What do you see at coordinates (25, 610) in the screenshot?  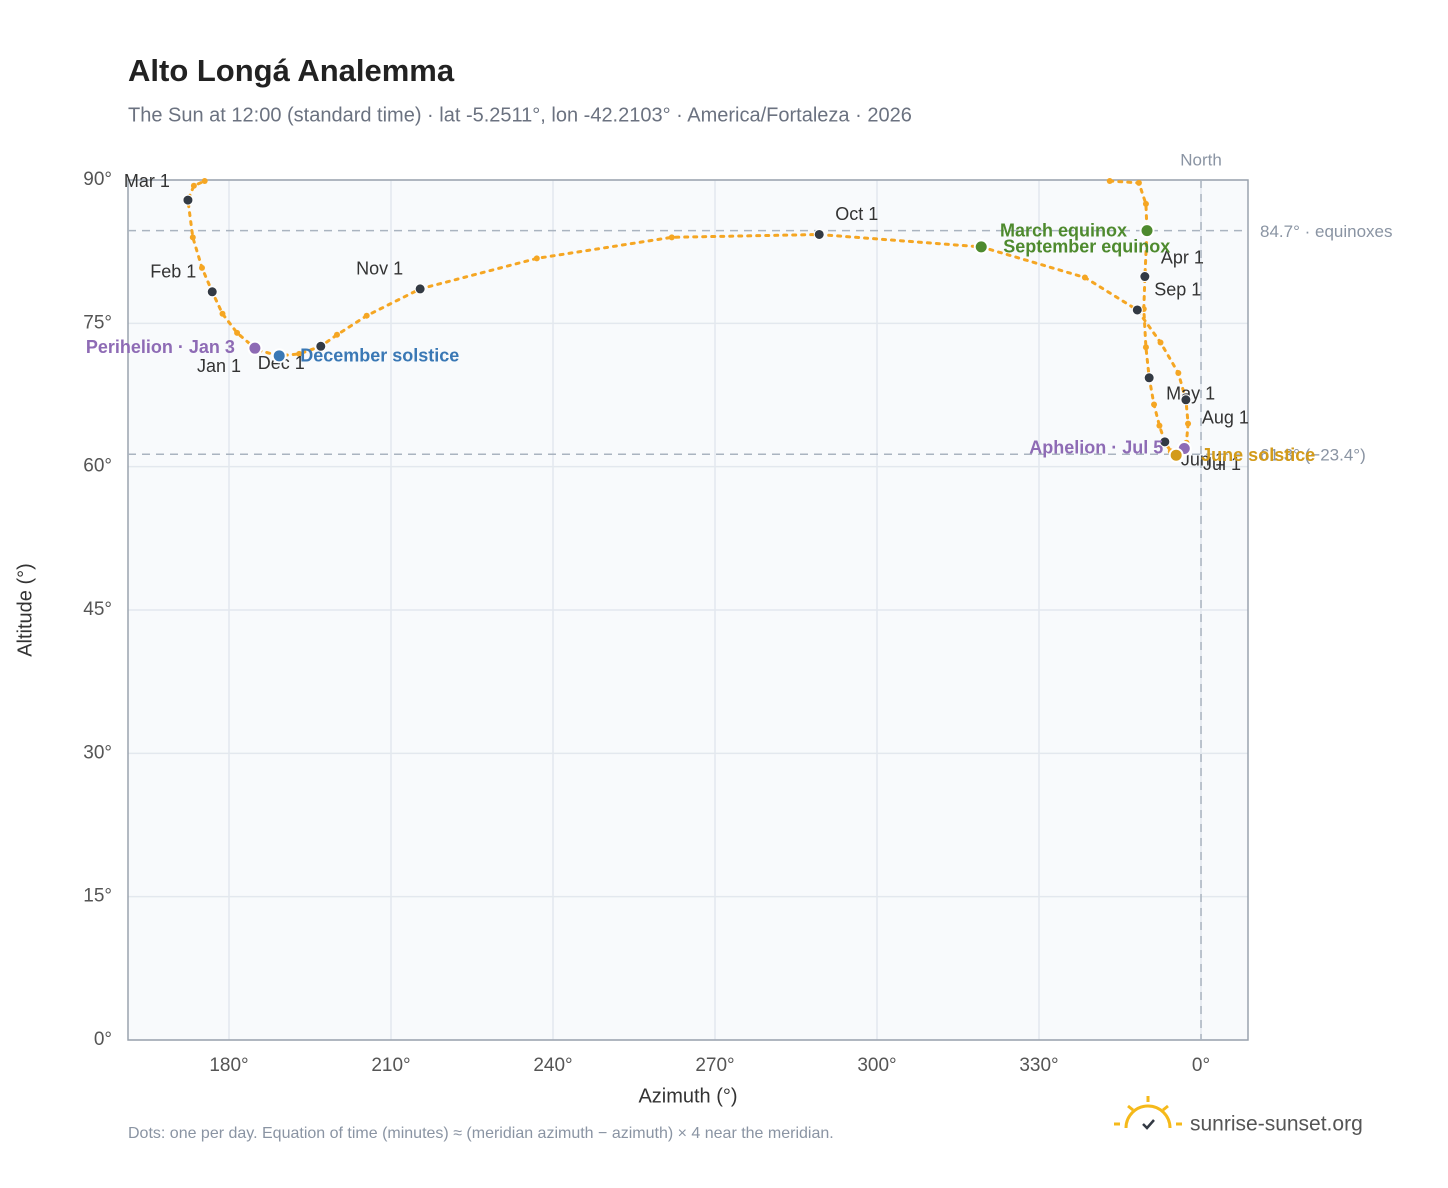 I see `y-axis-label: Altitude (°)` at bounding box center [25, 610].